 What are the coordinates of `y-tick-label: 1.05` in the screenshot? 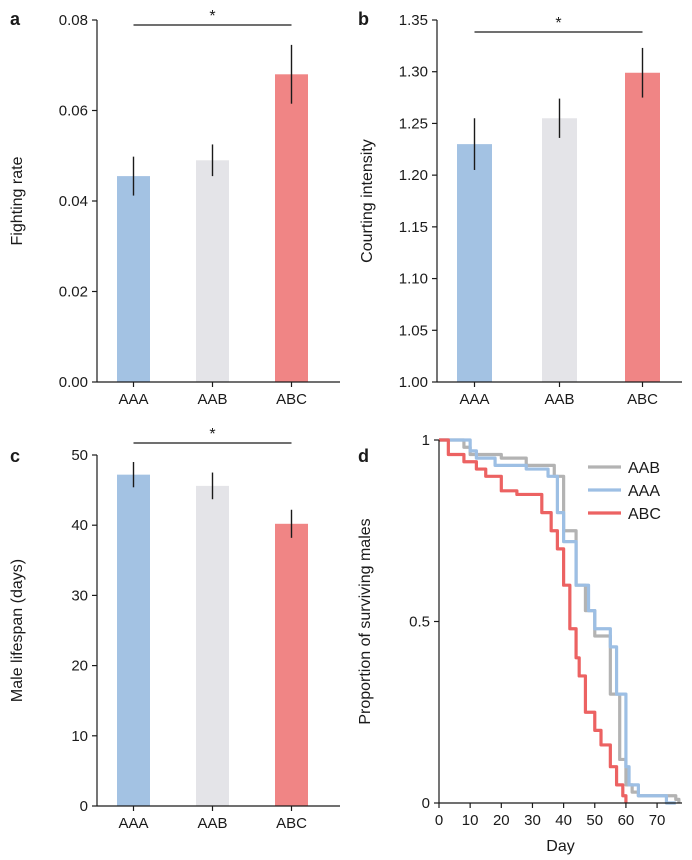 It's located at (413, 330).